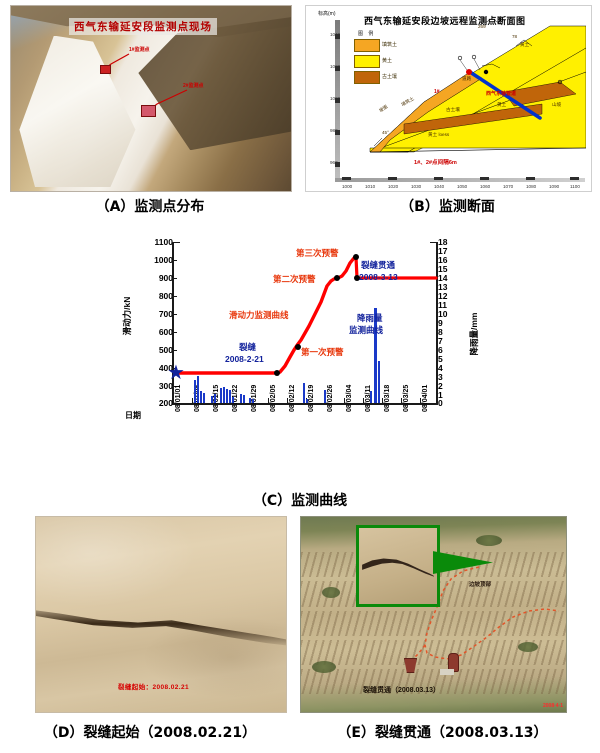 Image resolution: width=600 pixels, height=753 pixels. What do you see at coordinates (367, 45) in the screenshot?
I see `legend-swatch-fill-soil` at bounding box center [367, 45].